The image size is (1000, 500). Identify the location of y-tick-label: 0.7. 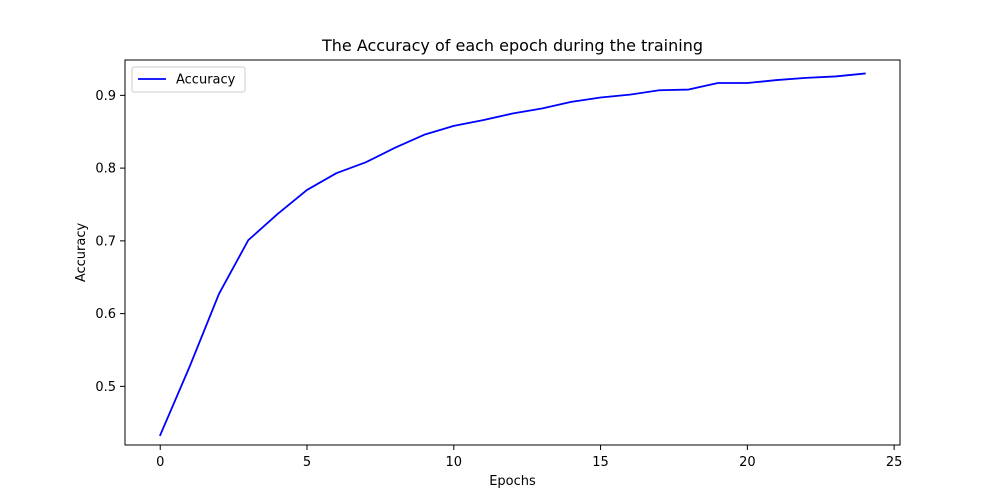
(105, 241).